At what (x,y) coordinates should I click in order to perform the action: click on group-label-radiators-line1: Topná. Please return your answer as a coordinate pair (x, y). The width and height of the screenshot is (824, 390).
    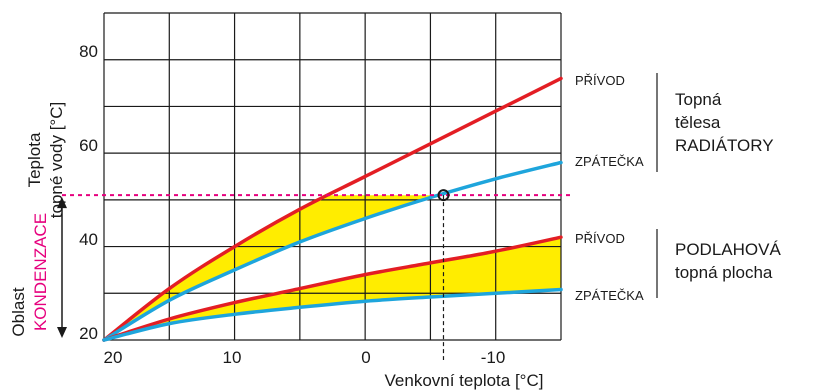
    Looking at the image, I should click on (698, 99).